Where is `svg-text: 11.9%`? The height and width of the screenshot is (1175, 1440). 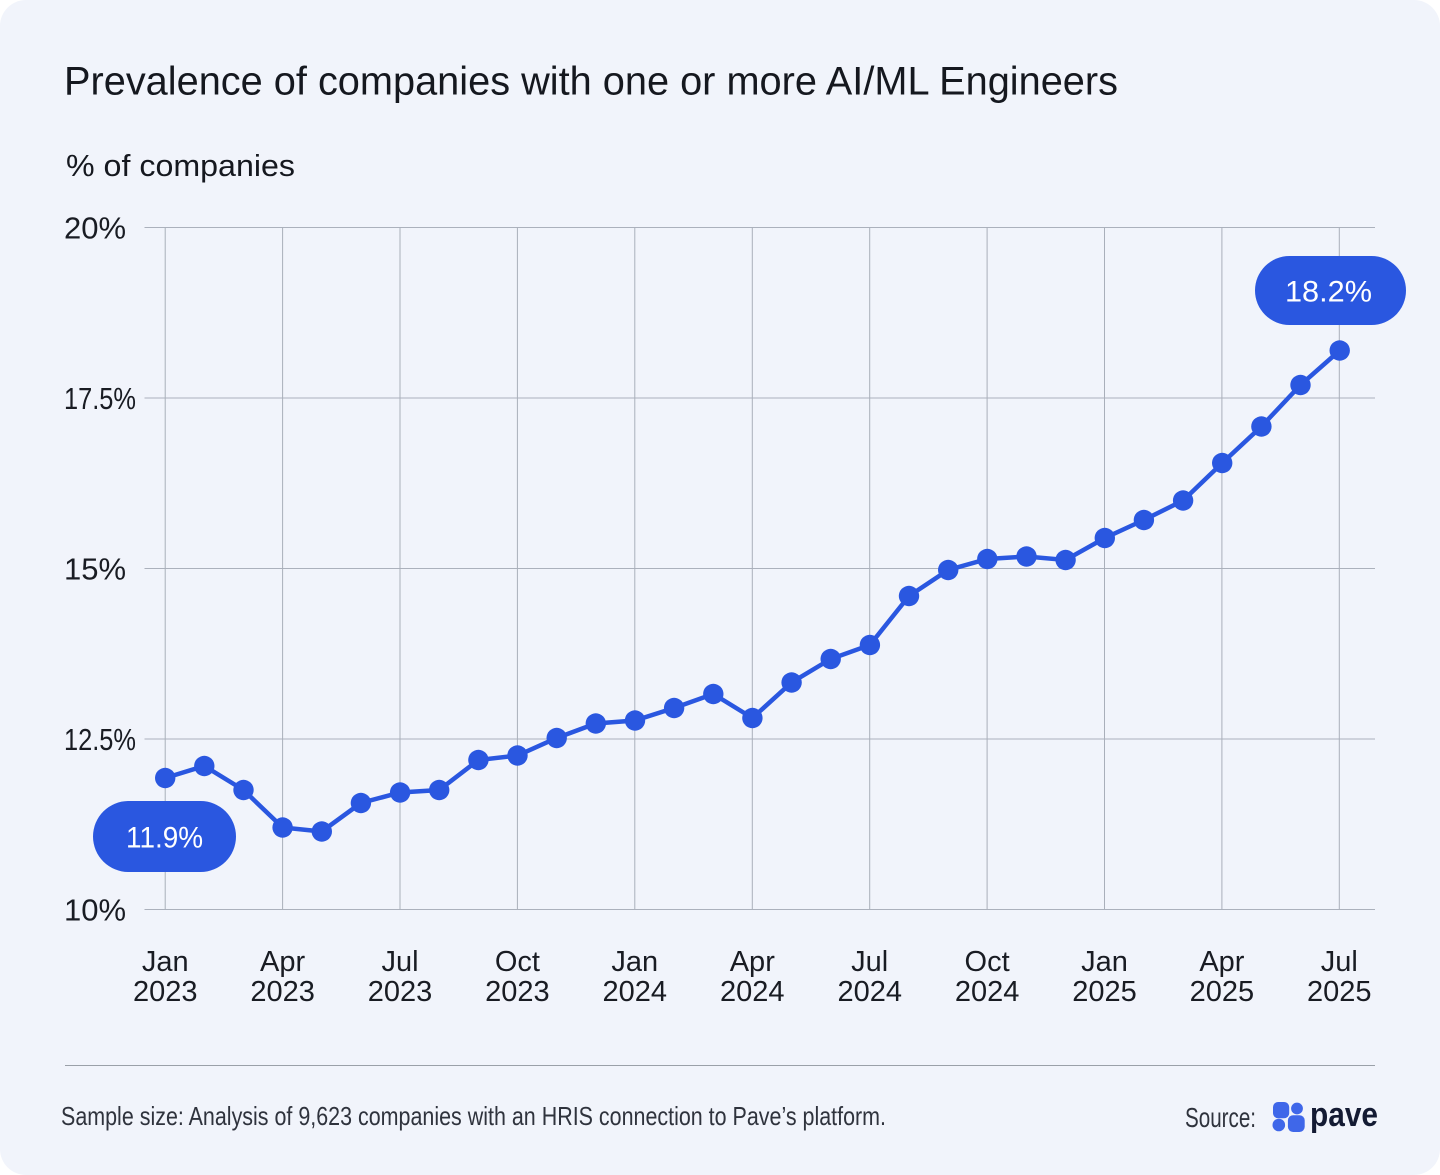
svg-text: 11.9% is located at coordinates (164, 837).